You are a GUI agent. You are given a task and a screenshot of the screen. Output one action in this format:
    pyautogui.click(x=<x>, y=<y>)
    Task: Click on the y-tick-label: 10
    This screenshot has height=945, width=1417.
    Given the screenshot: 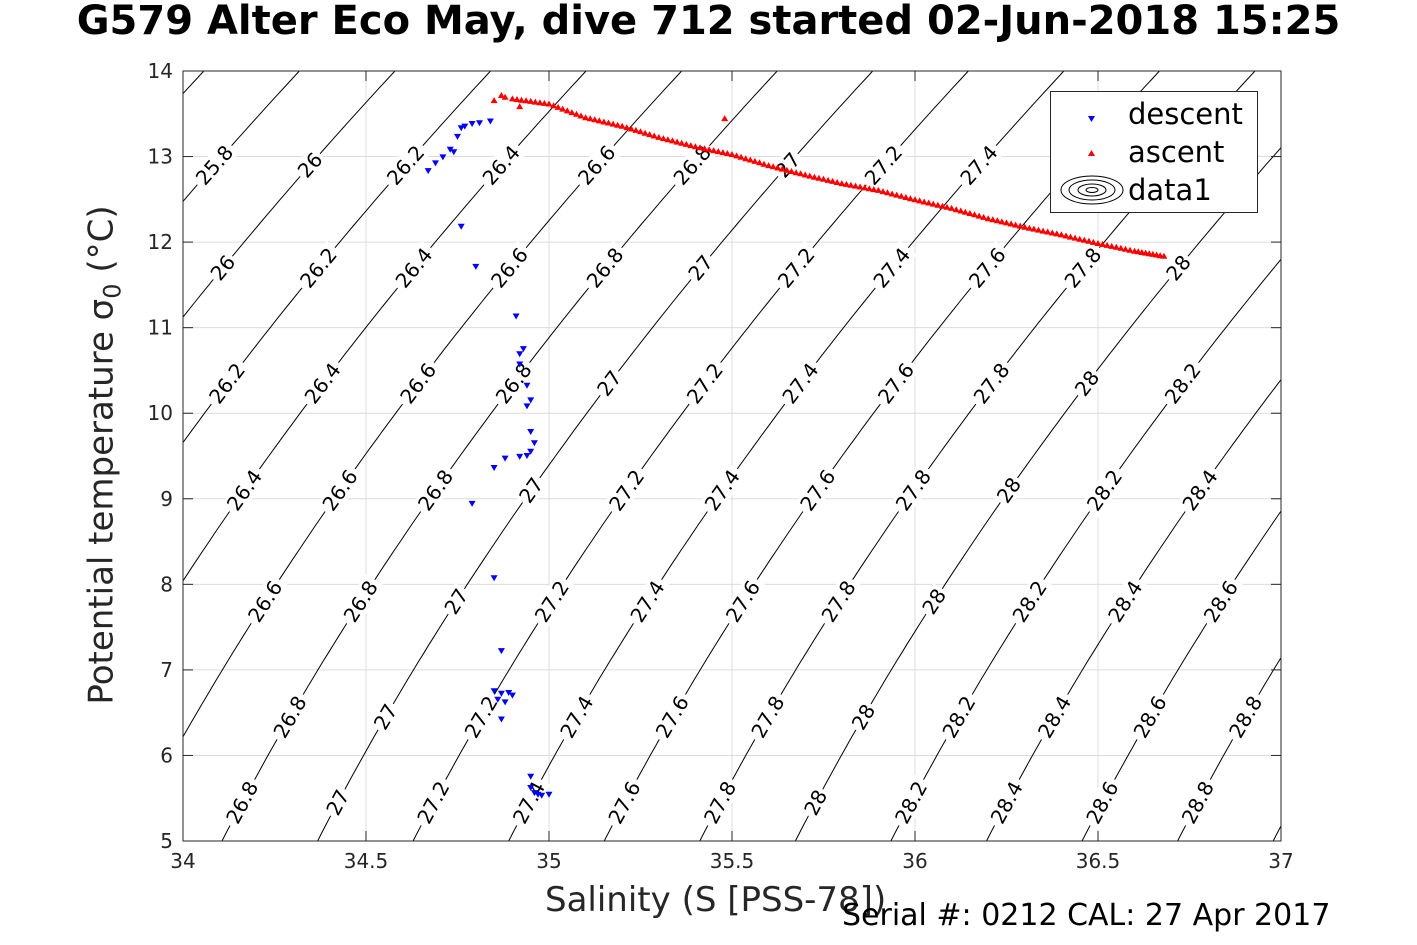 What is the action you would take?
    pyautogui.click(x=160, y=413)
    